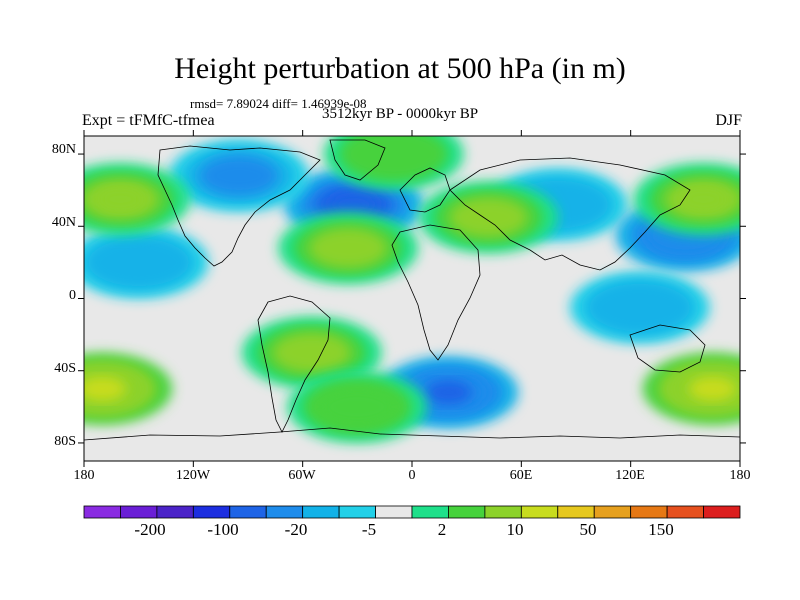 This screenshot has height=600, width=800. I want to click on colorbar-label: 2, so click(442, 529).